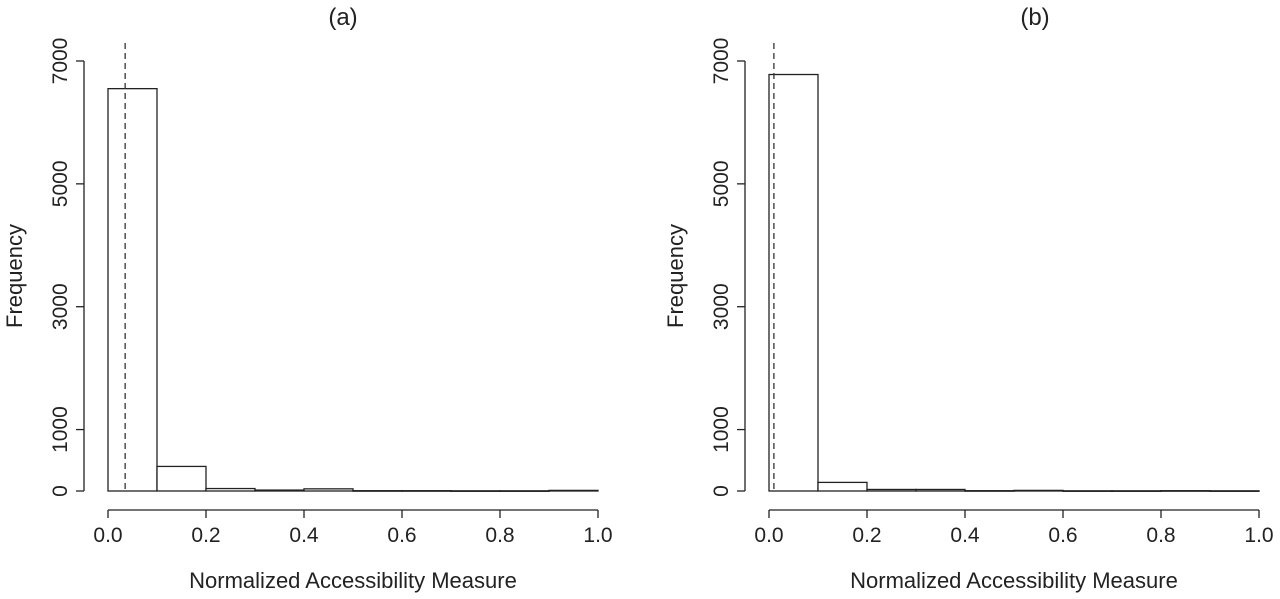  Describe the element at coordinates (675, 276) in the screenshot. I see `panel-b-y-axis-label: Frequency` at that location.